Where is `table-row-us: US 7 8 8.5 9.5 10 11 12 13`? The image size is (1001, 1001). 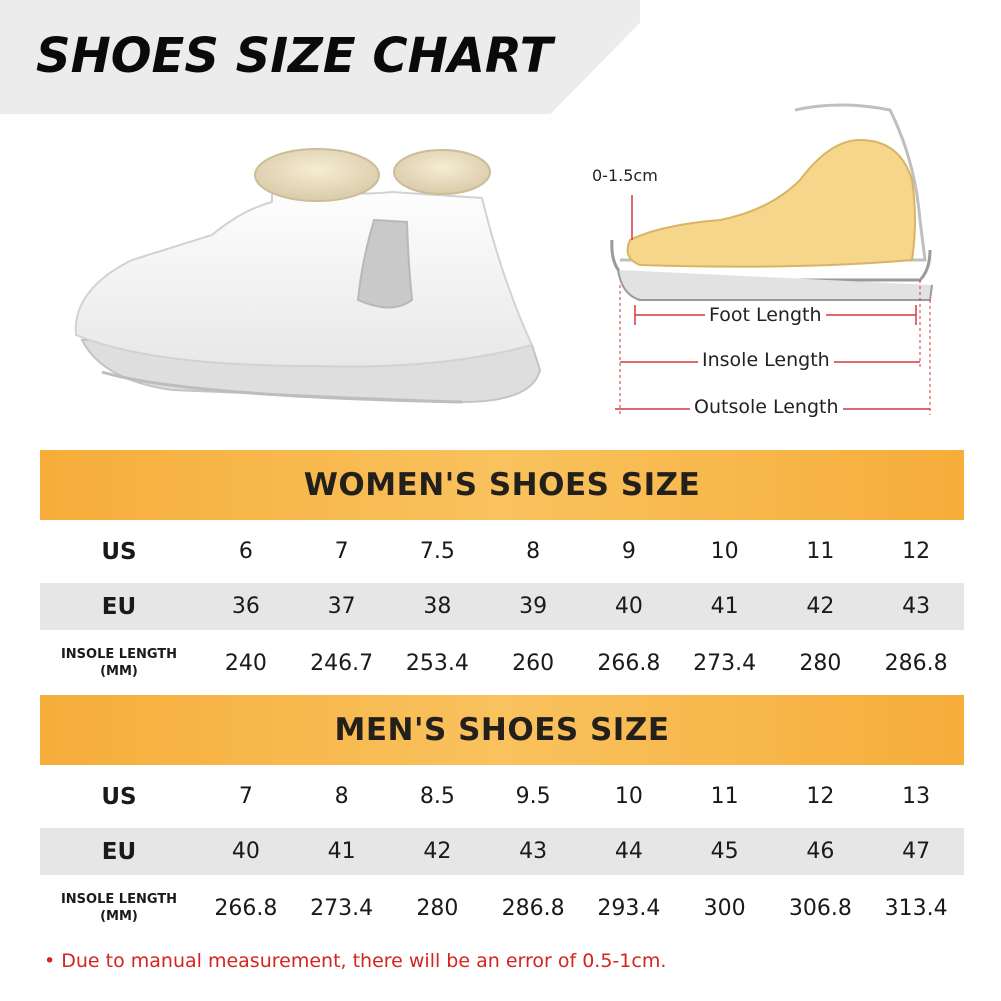
table-row-us: US 7 8 8.5 9.5 10 11 12 13 is located at coordinates (502, 796).